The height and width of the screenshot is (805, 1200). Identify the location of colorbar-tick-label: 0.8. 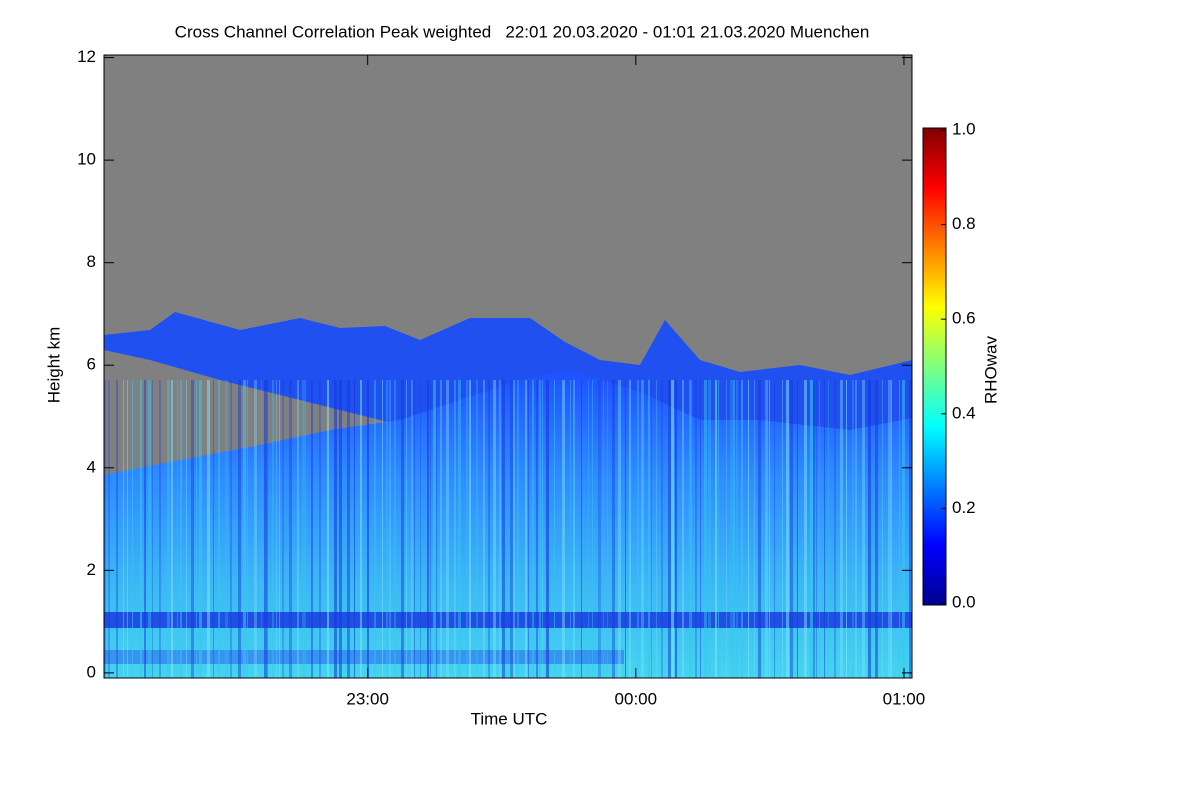
(964, 223).